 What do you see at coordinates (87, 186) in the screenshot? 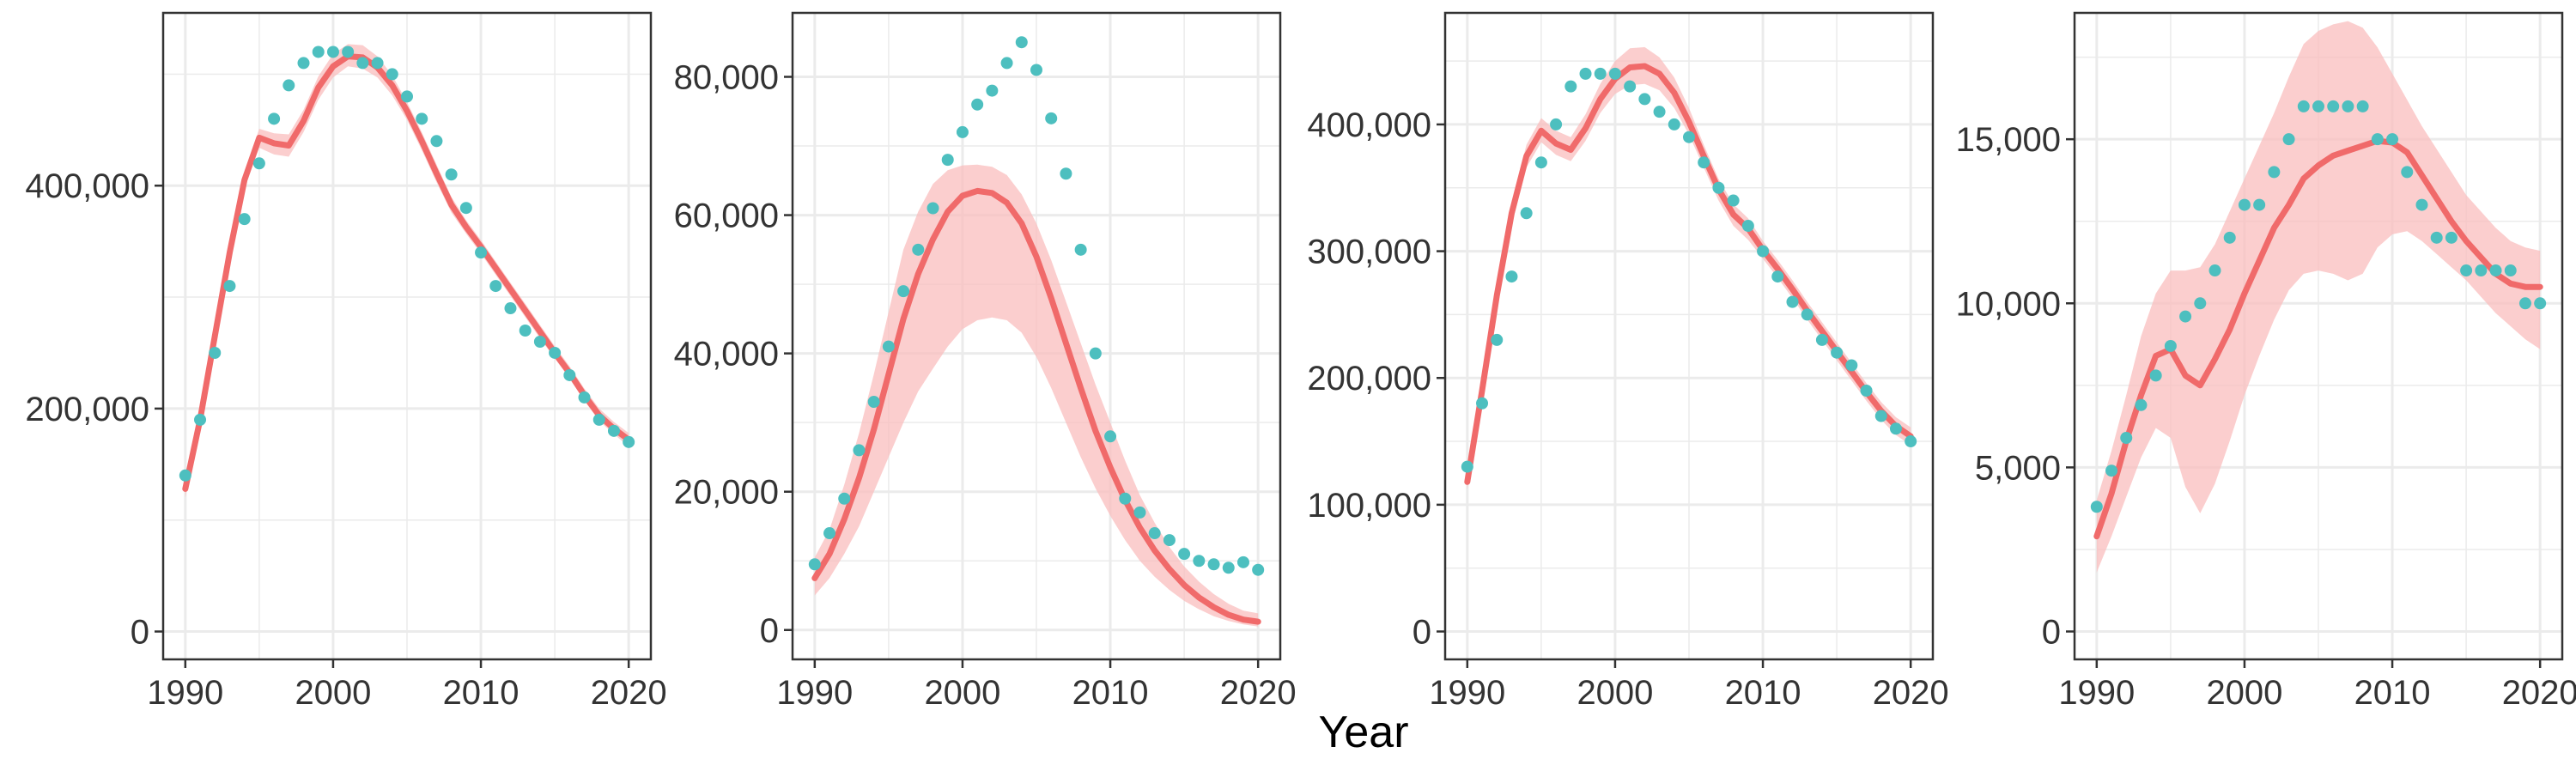
I see `y-tick-label: 400,000` at bounding box center [87, 186].